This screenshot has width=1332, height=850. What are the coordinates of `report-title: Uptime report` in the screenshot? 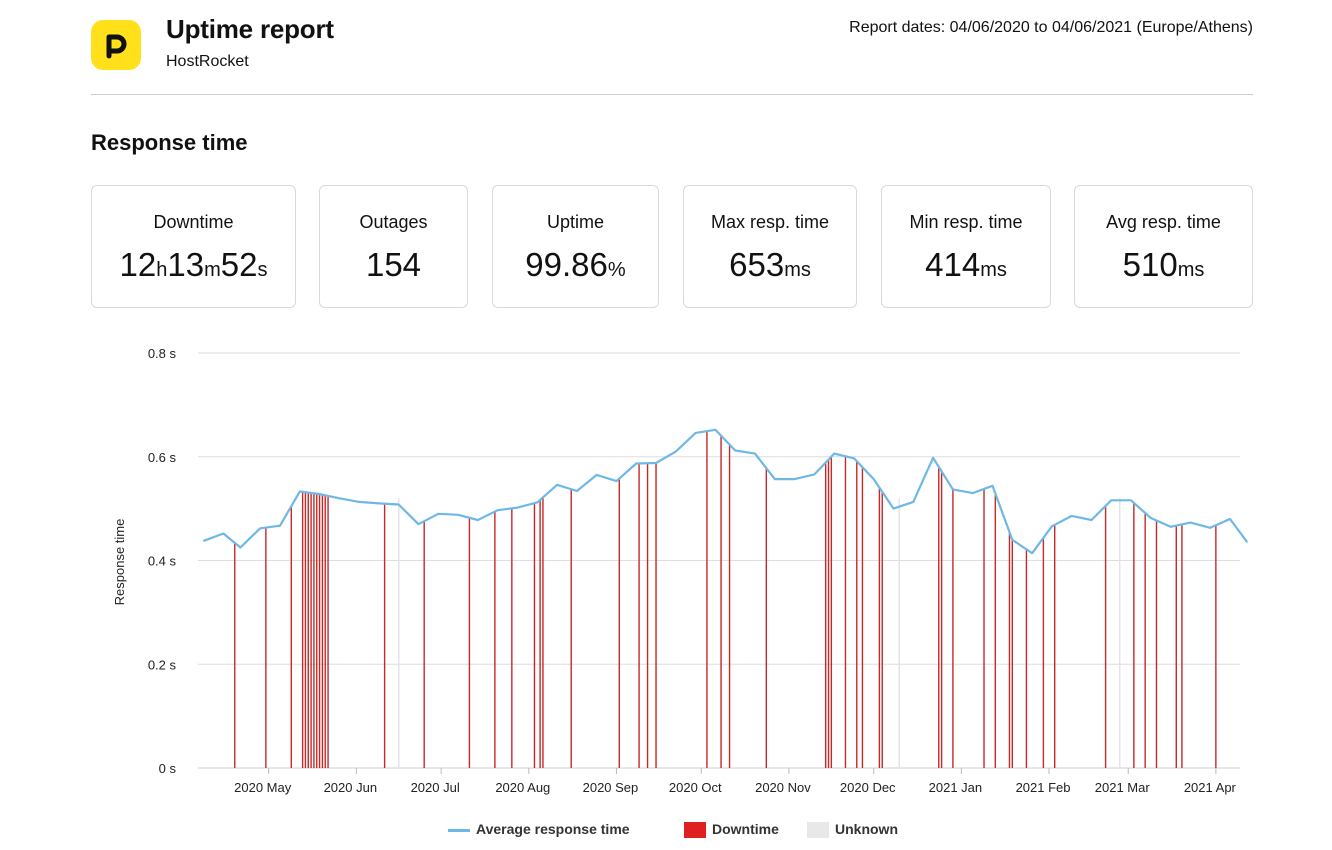 It's located at (250, 29).